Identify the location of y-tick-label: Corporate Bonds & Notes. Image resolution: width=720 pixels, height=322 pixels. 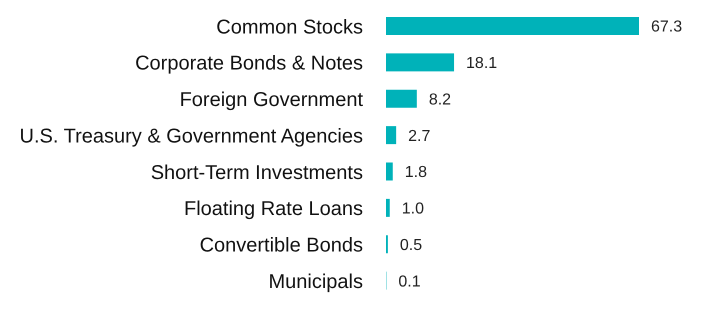
(249, 63).